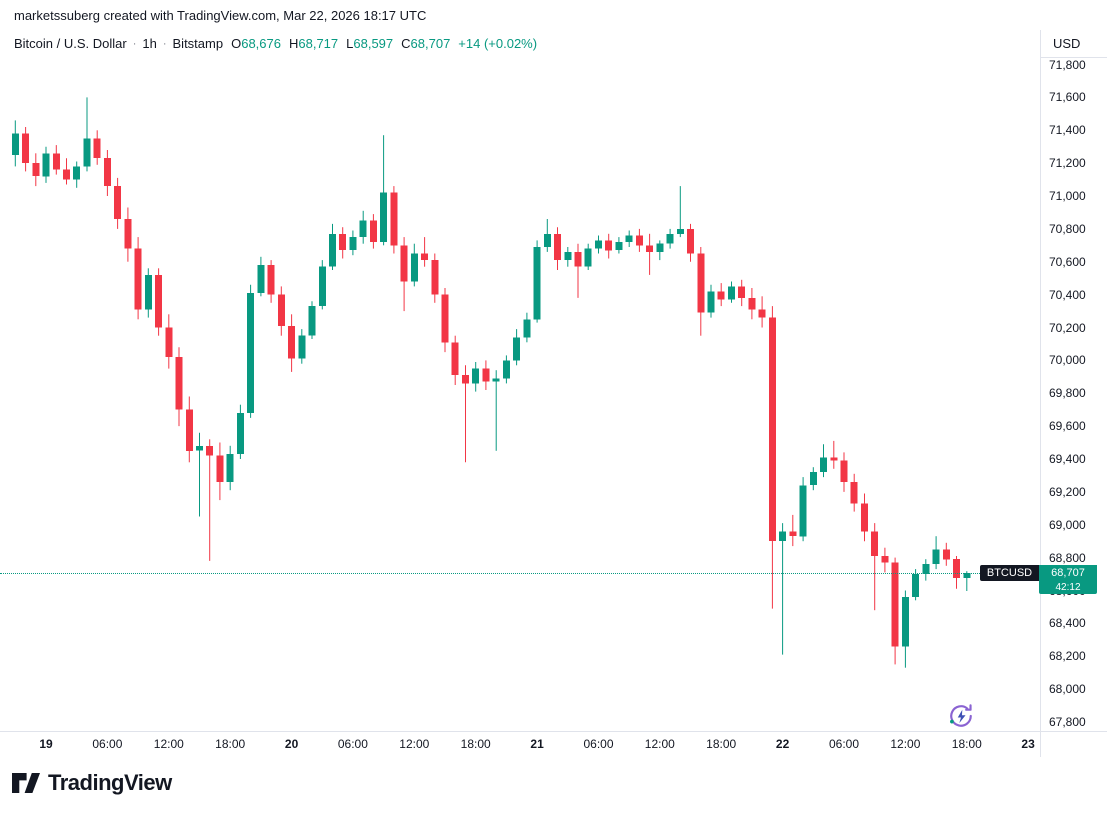 This screenshot has width=1107, height=818. Describe the element at coordinates (1067, 130) in the screenshot. I see `price-axis-label: 71,400` at that location.